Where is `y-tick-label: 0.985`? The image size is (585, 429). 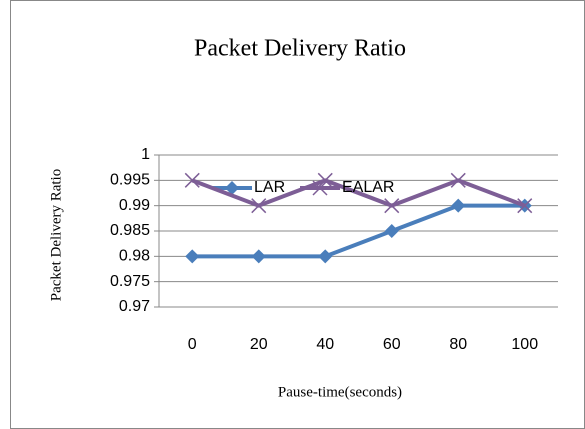 y-tick-label: 0.985 is located at coordinates (130, 230).